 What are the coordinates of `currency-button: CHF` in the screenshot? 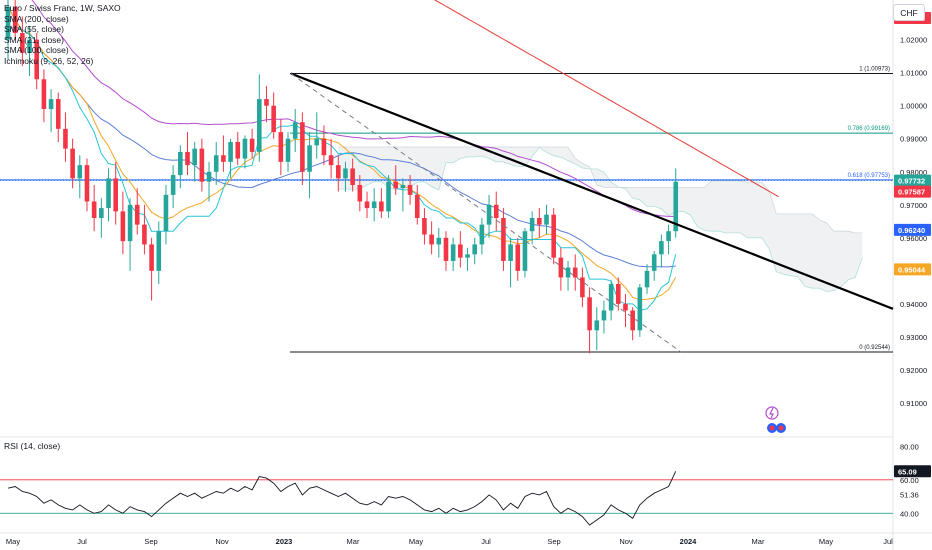 It's located at (909, 12).